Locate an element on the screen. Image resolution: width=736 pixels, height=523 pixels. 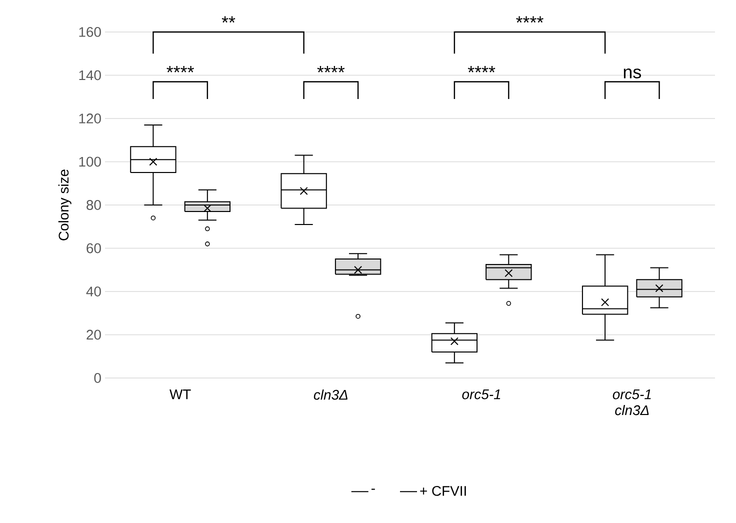
x-tick-label: WT is located at coordinates (180, 395).